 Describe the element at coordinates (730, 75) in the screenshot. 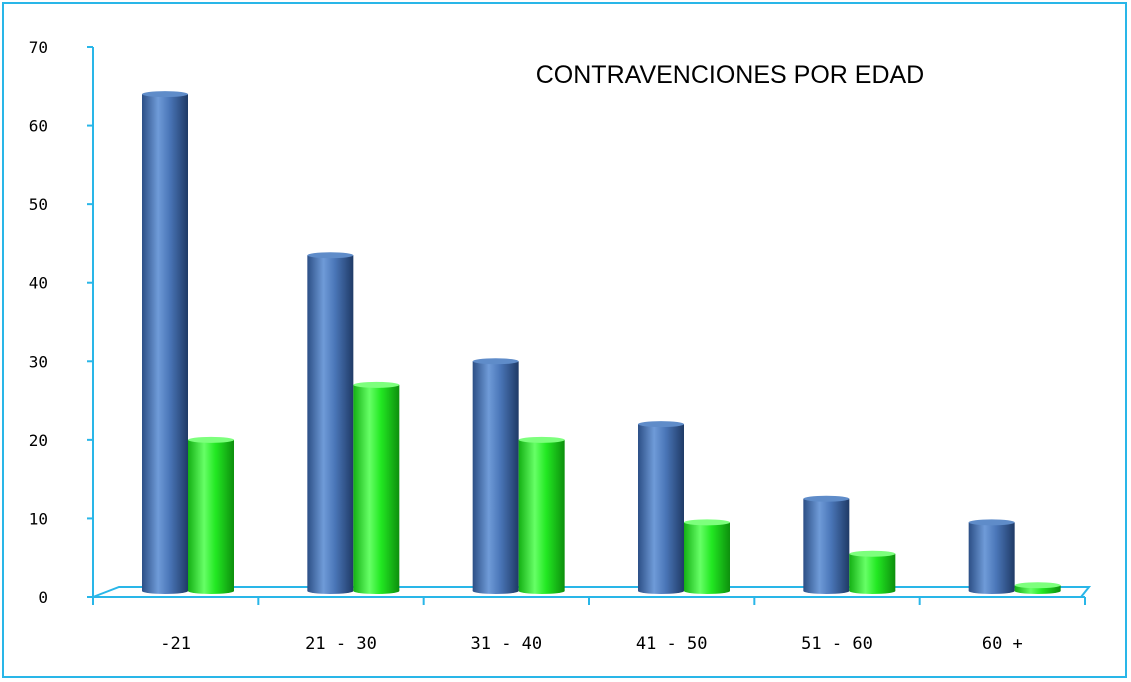

I see `chart-title: CONTRAVENCIONES POR EDAD` at that location.